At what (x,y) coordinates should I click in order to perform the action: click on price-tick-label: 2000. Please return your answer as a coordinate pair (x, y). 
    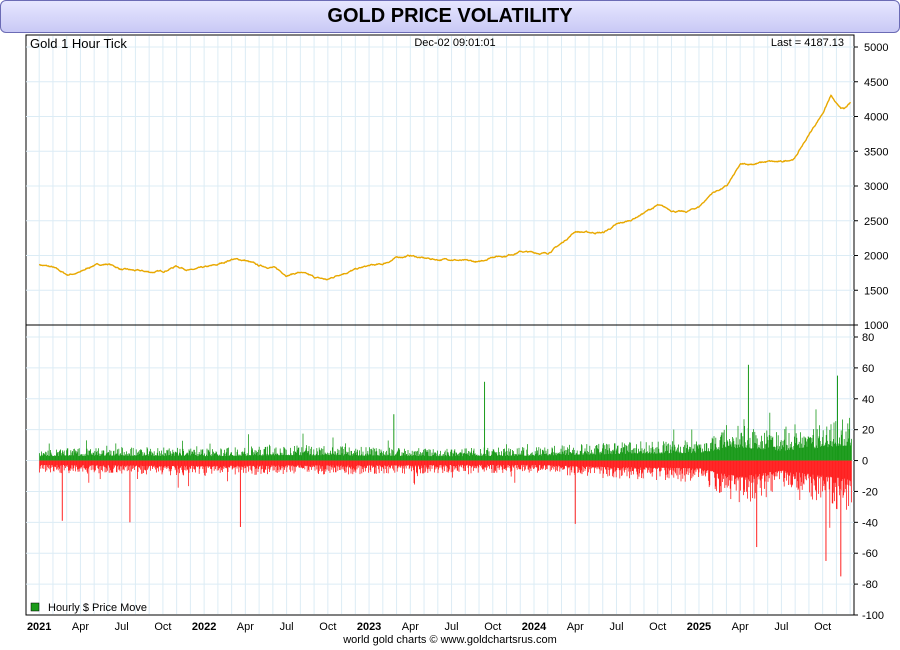
    Looking at the image, I should click on (876, 257).